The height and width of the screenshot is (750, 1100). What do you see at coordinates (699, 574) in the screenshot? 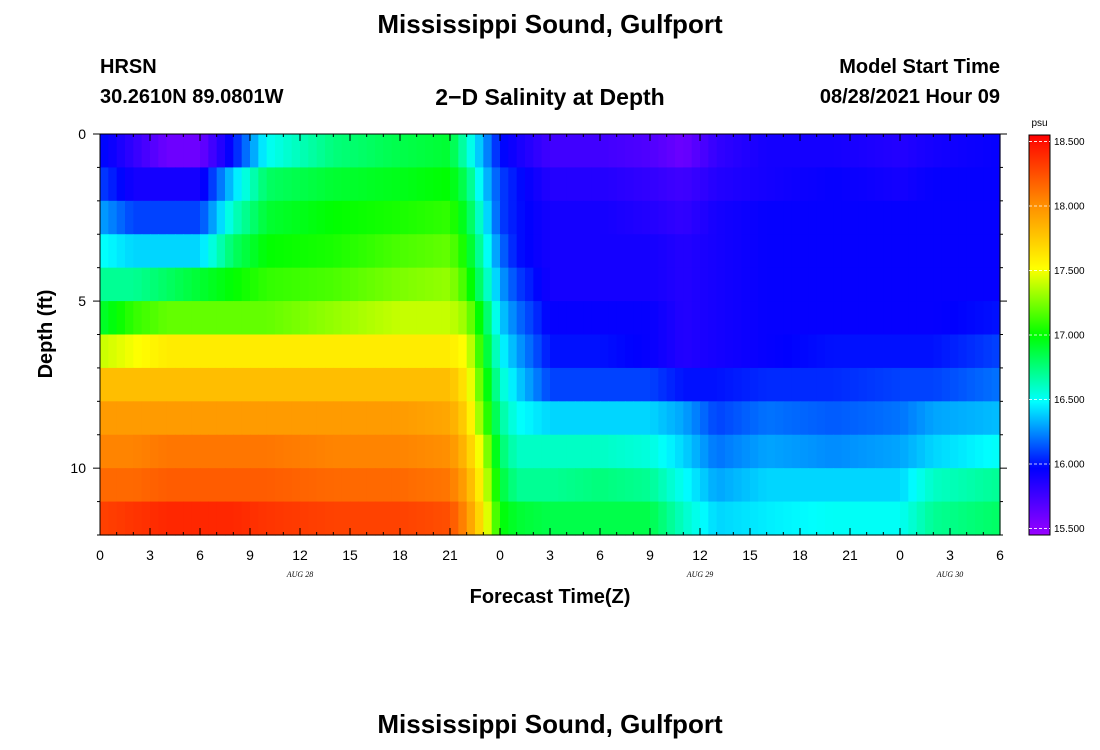
I see `date-label: AUG 29` at bounding box center [699, 574].